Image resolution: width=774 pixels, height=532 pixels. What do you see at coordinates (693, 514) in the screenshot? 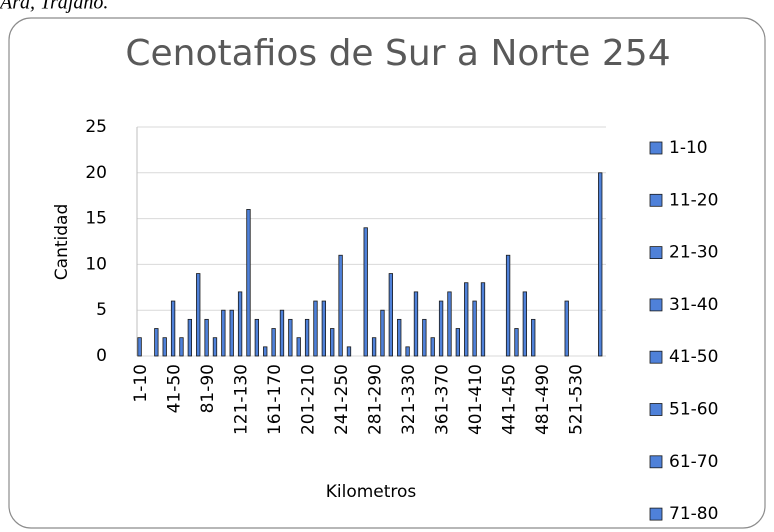
I see `legend-label: 71-80` at bounding box center [693, 514].